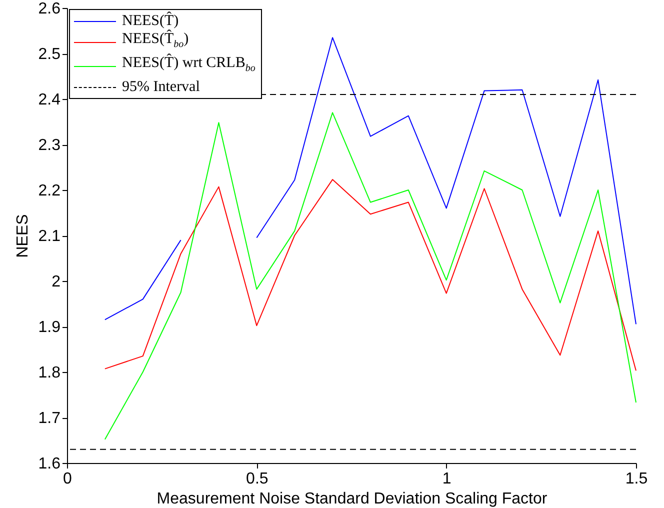 This screenshot has height=508, width=664. I want to click on y-tick-label: 2, so click(56, 282).